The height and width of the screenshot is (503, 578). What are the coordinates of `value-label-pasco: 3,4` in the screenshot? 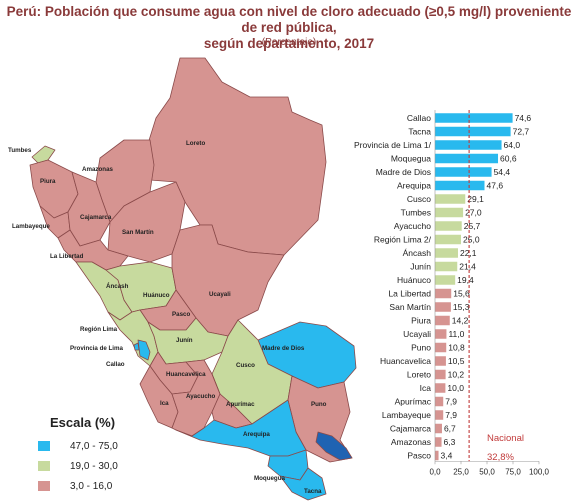 It's located at (447, 456).